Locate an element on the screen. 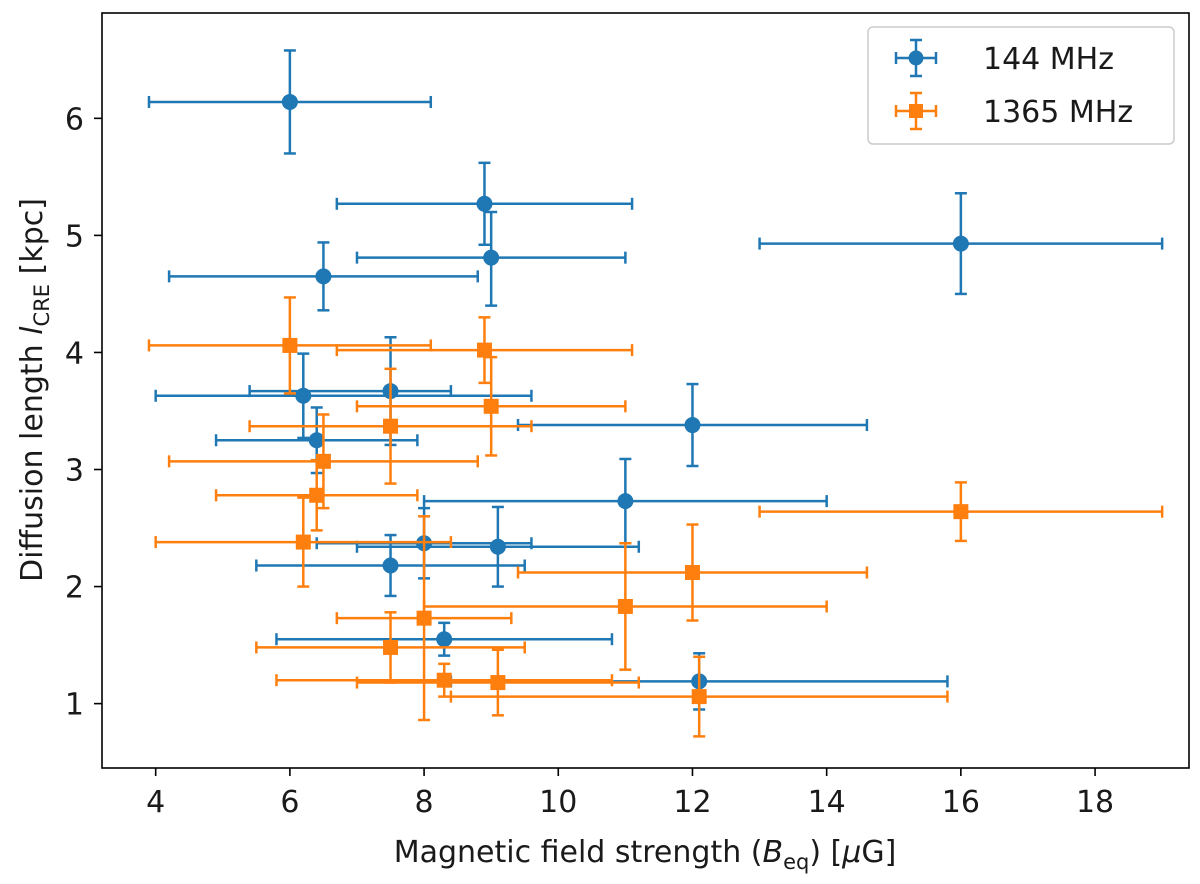  x-tick-label: 16 is located at coordinates (961, 802).